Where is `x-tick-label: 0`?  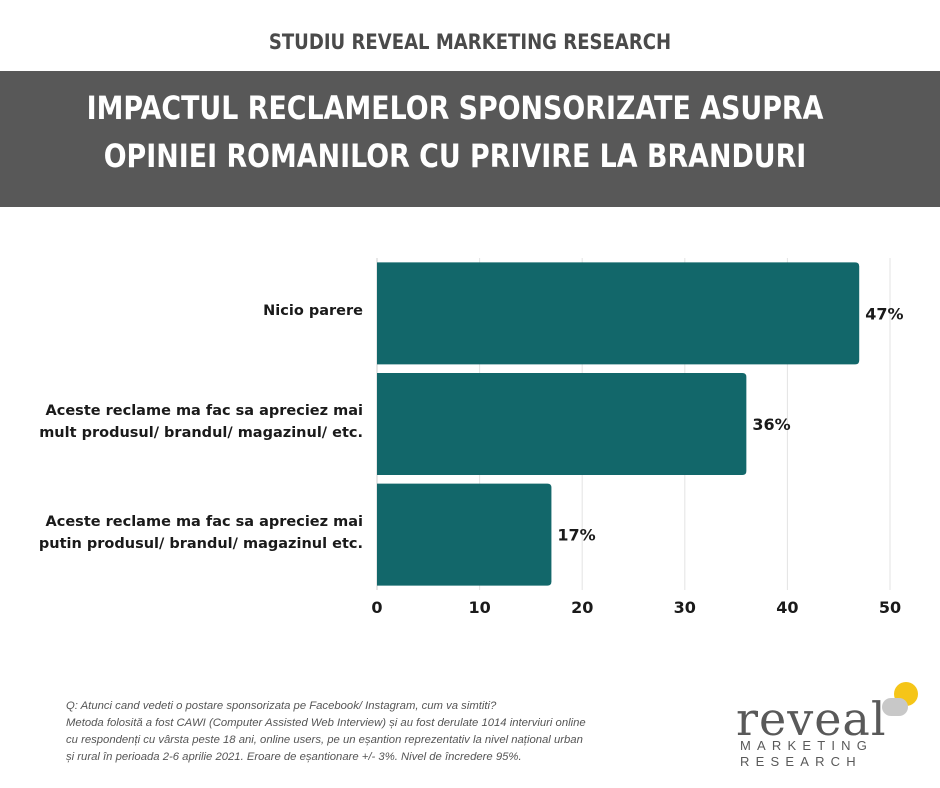
x-tick-label: 0 is located at coordinates (376, 607).